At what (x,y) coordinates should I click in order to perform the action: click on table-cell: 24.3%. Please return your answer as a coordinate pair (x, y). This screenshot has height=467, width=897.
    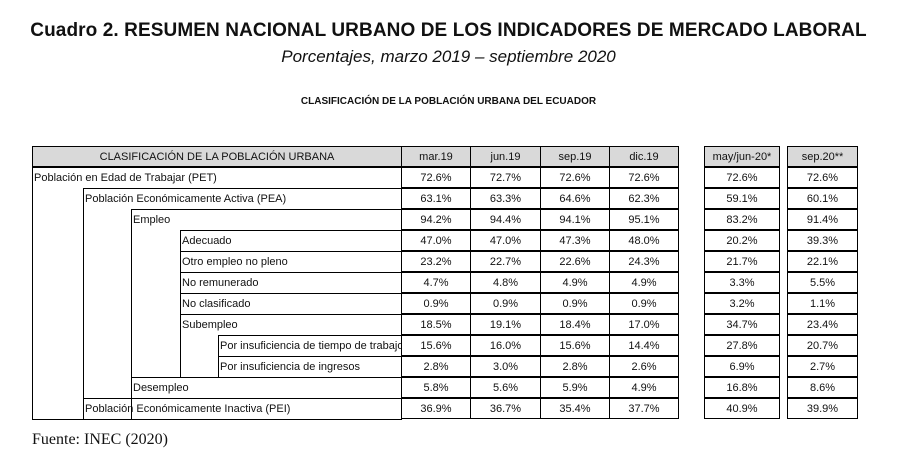
    Looking at the image, I should click on (644, 261).